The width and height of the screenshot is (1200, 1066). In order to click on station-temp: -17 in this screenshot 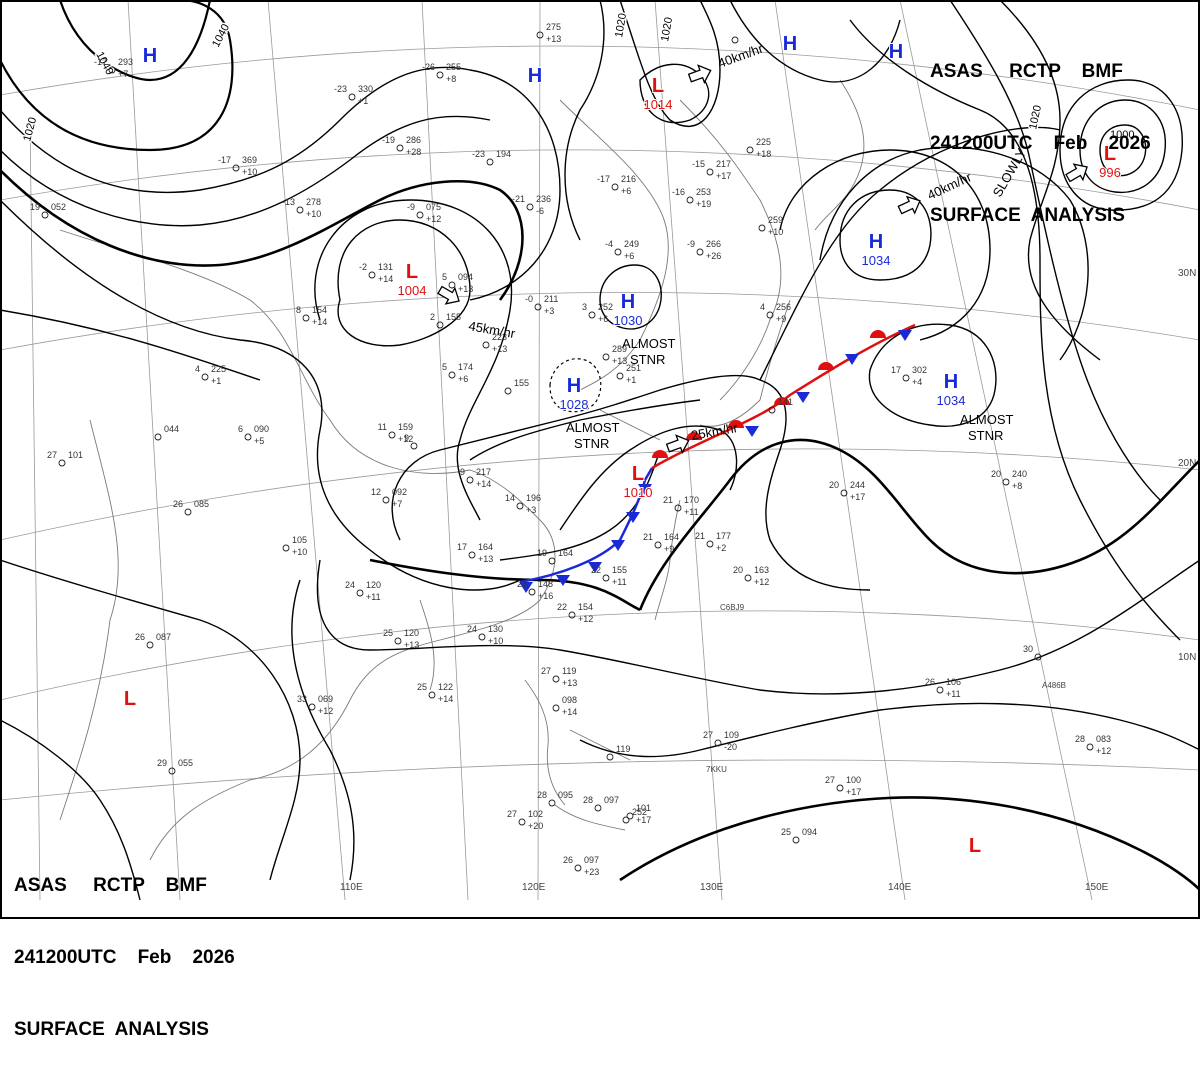, I will do `click(100, 62)`.